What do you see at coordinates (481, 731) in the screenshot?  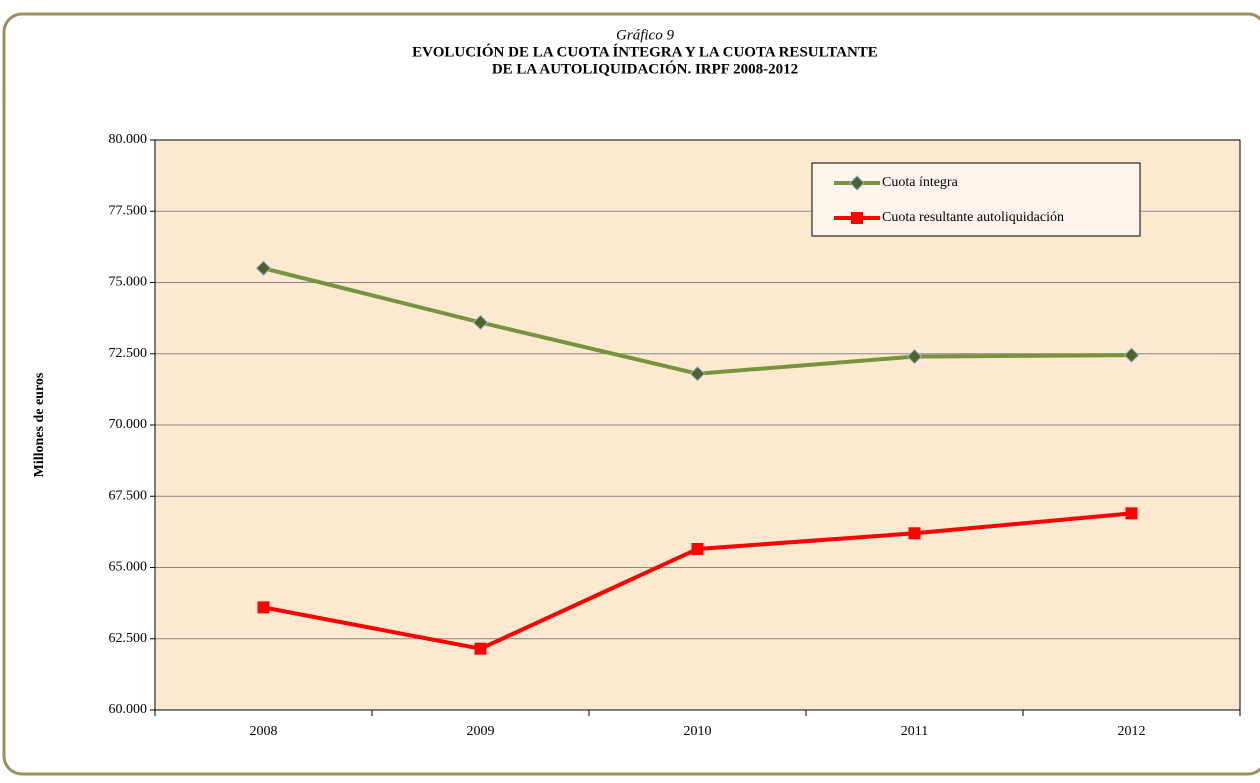 I see `x-tick-label: 2009` at bounding box center [481, 731].